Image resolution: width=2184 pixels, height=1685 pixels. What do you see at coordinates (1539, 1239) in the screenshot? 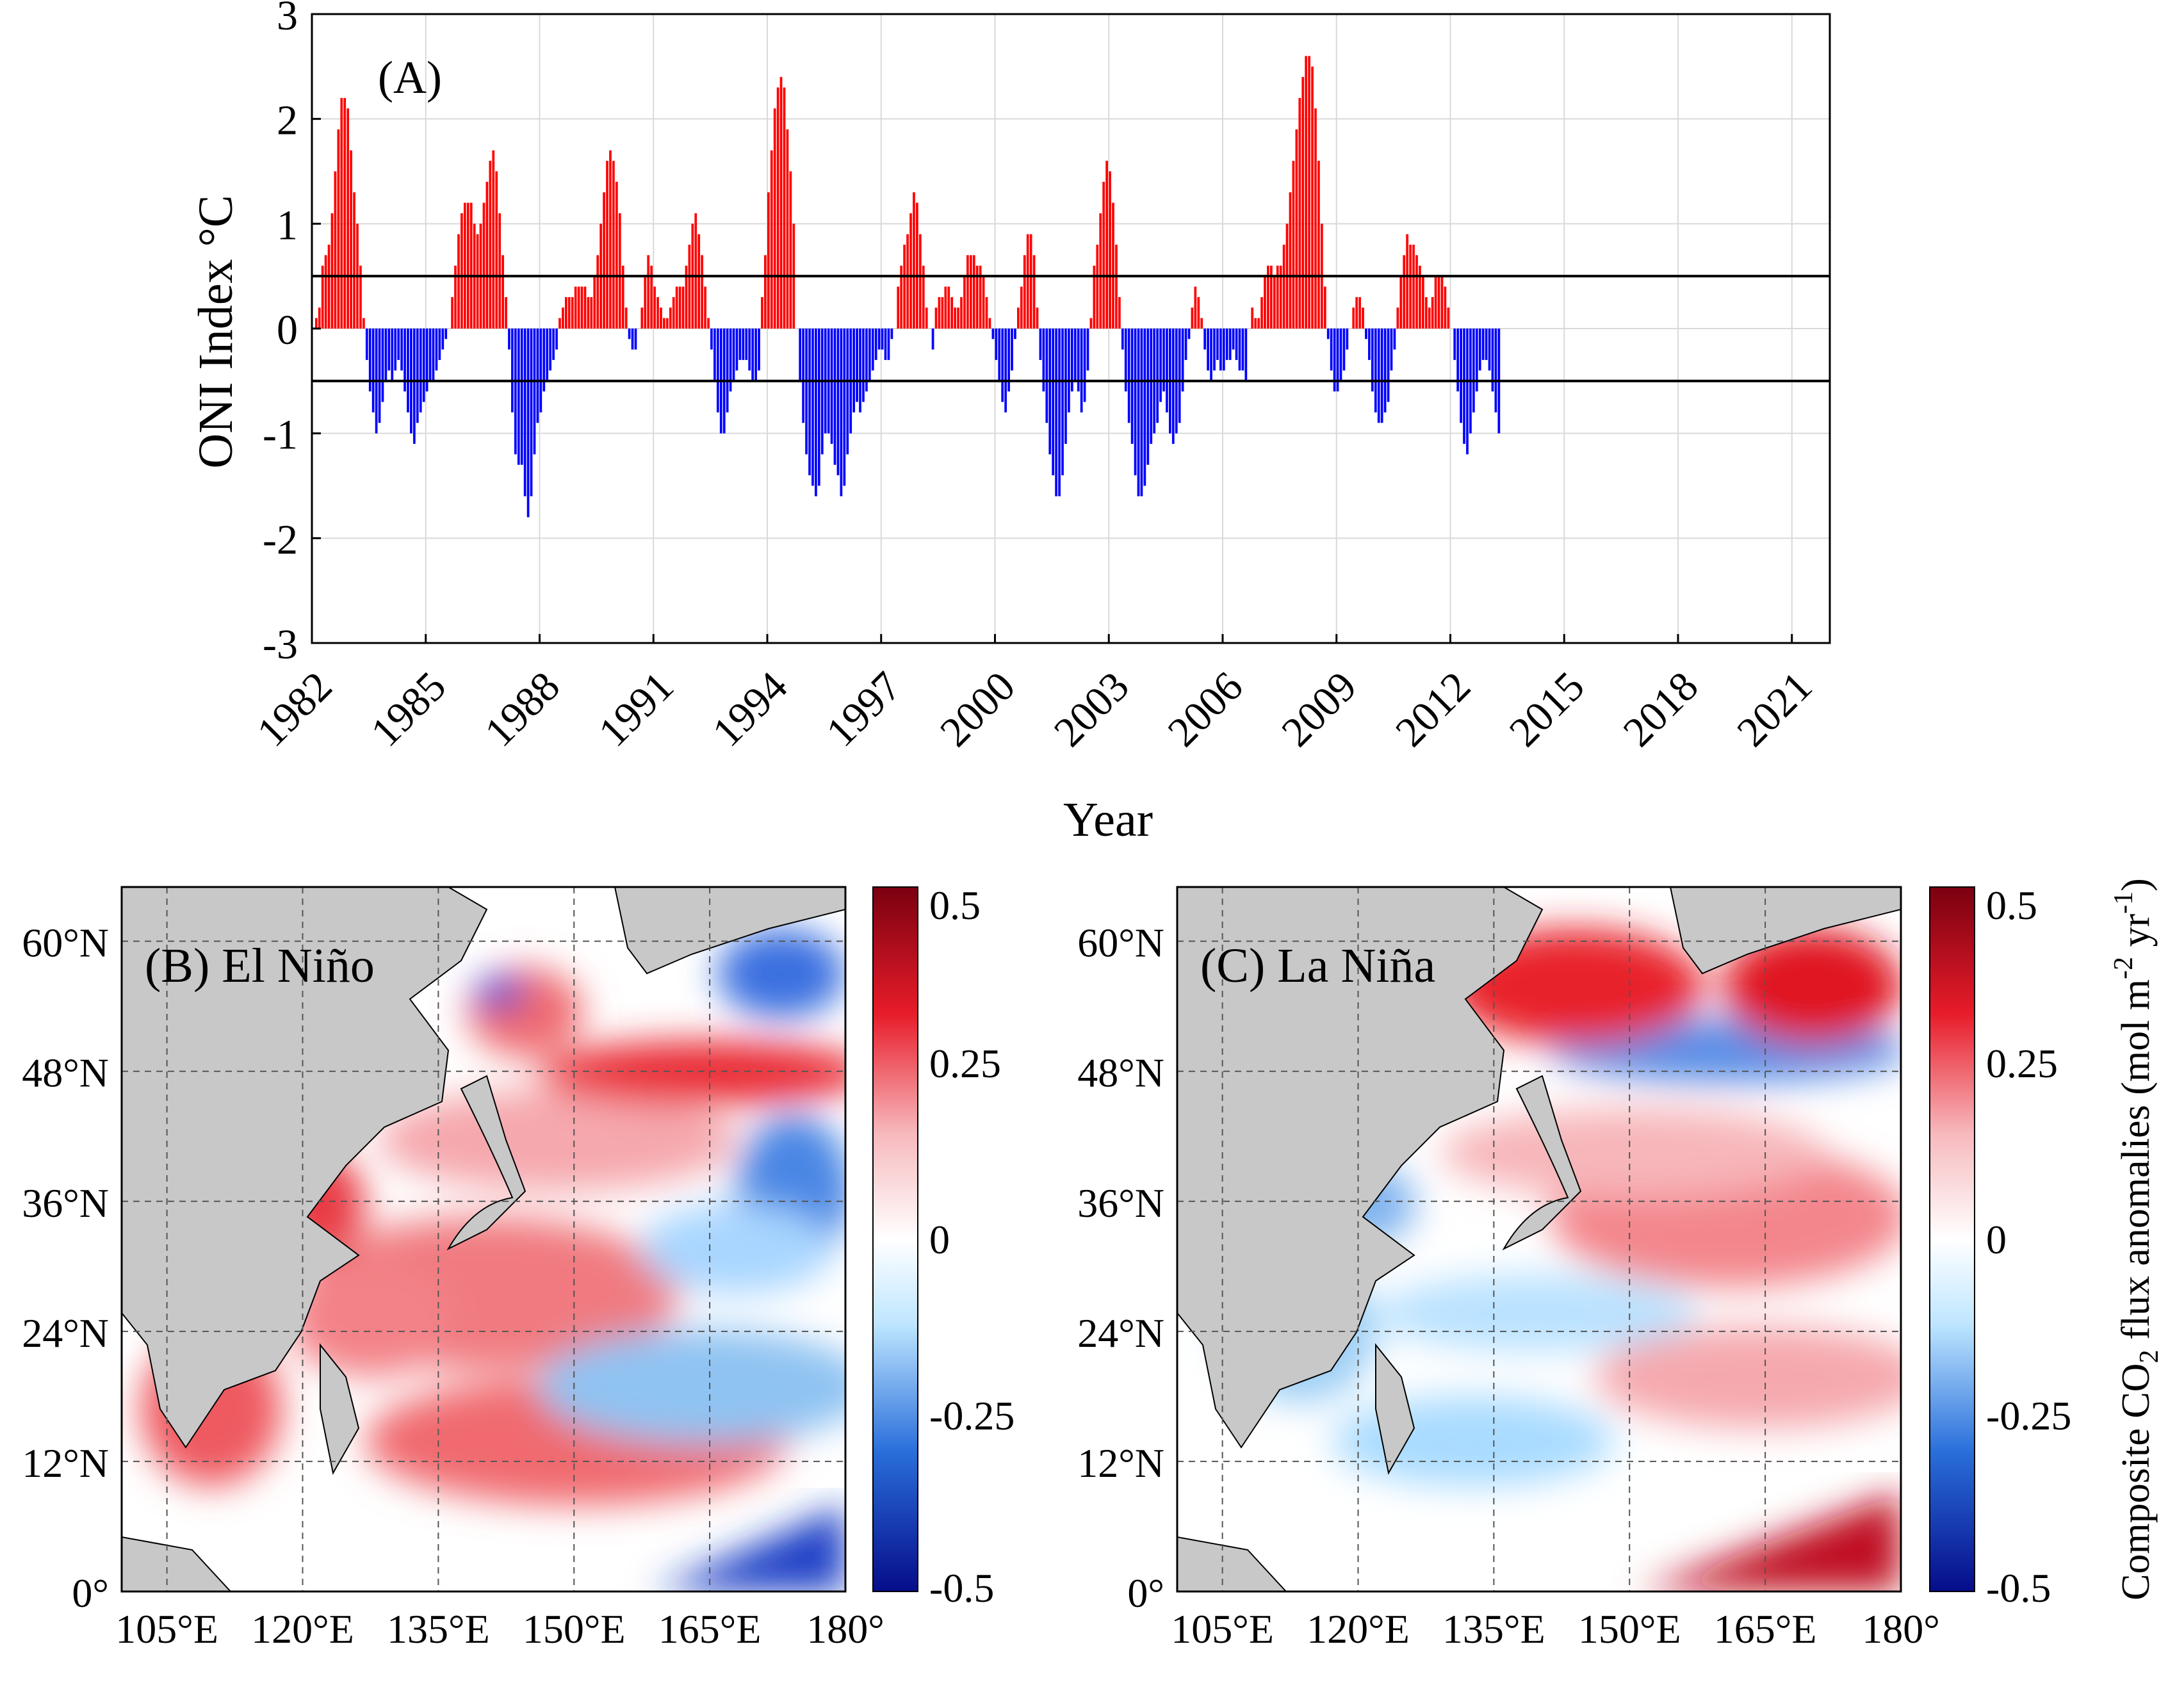
I see `c-gridlines` at bounding box center [1539, 1239].